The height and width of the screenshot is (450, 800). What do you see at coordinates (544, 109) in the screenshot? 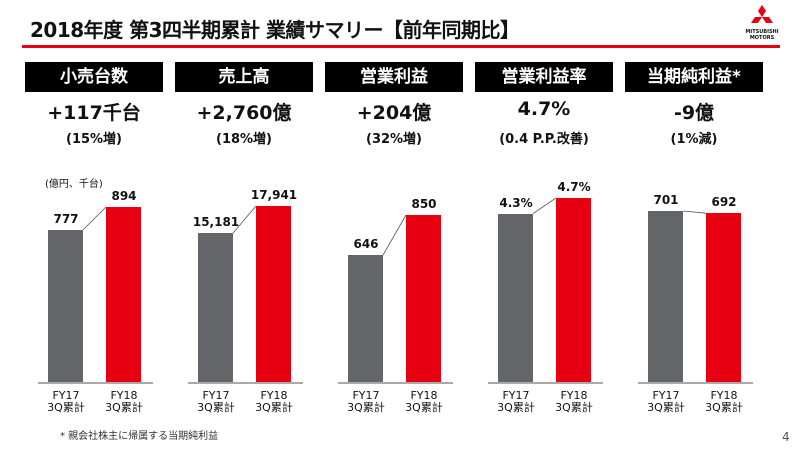
I see `kpi-change: 4.7%` at bounding box center [544, 109].